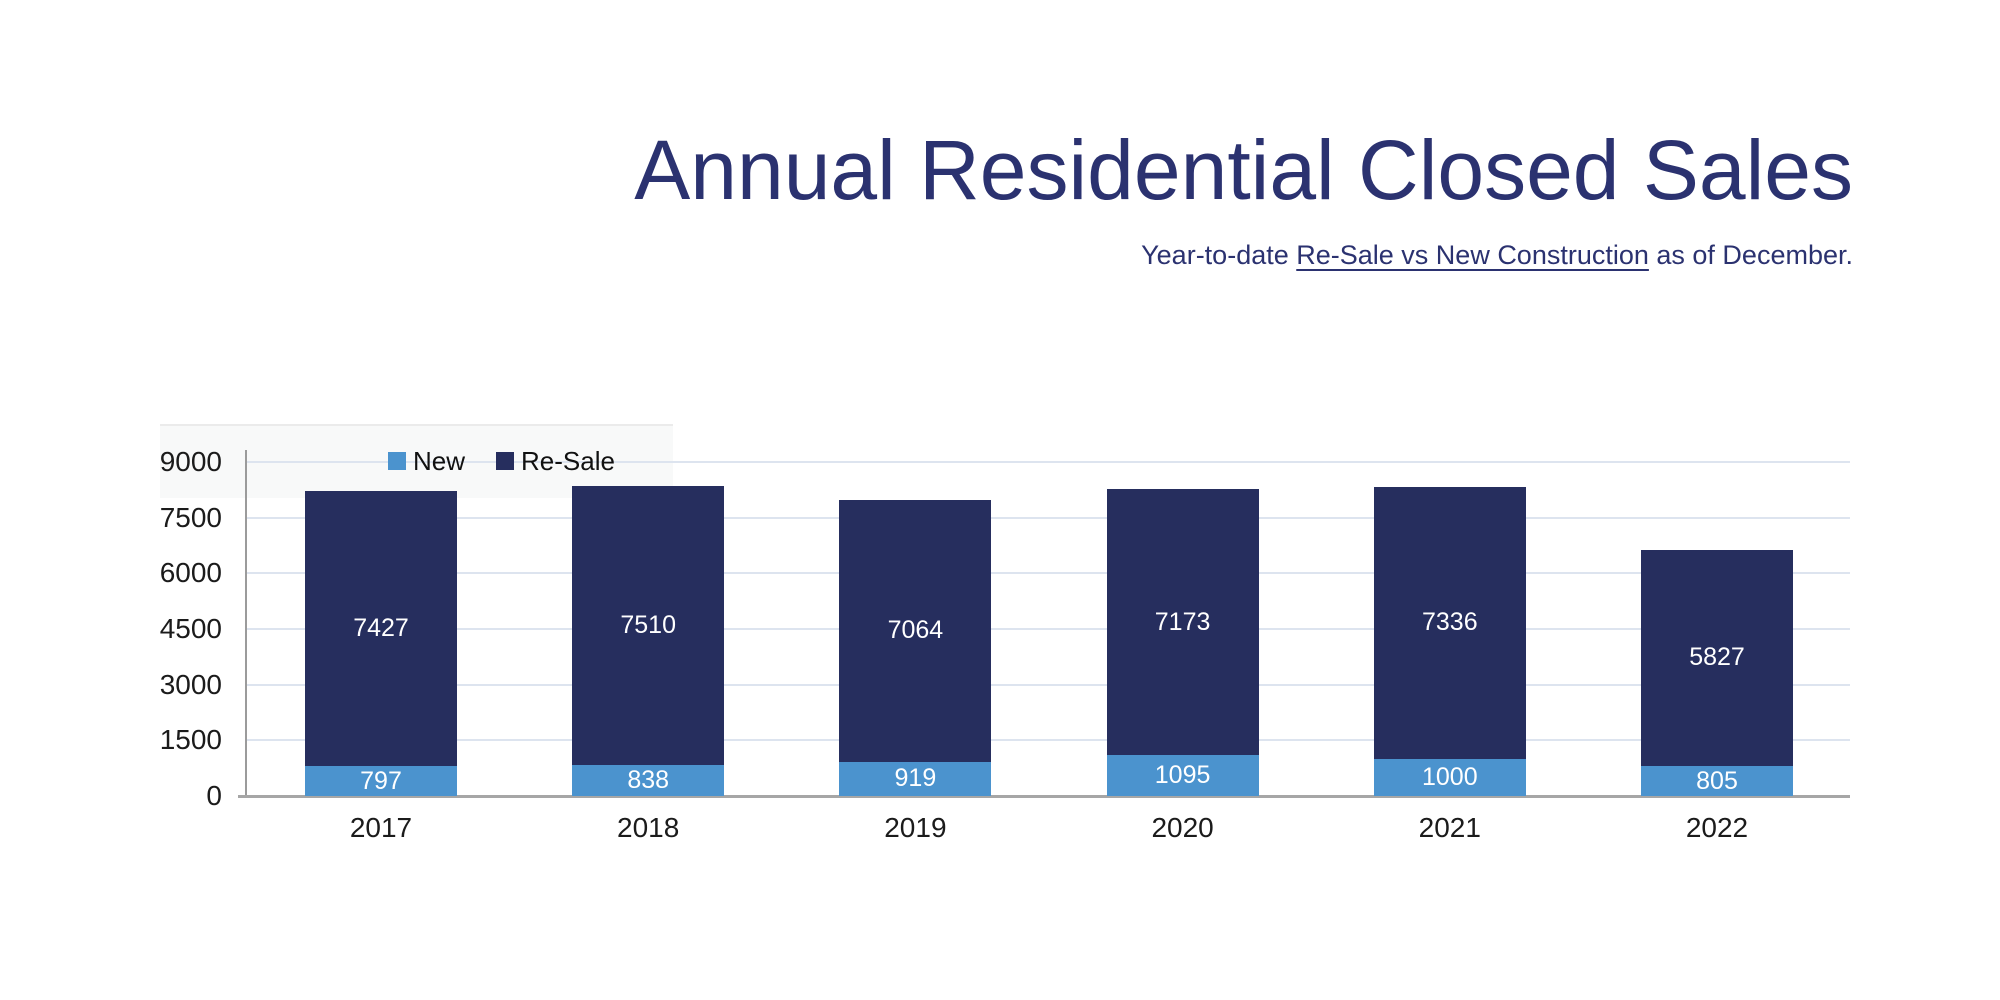  I want to click on bar-segment-new-2020: 1095, so click(1182, 775).